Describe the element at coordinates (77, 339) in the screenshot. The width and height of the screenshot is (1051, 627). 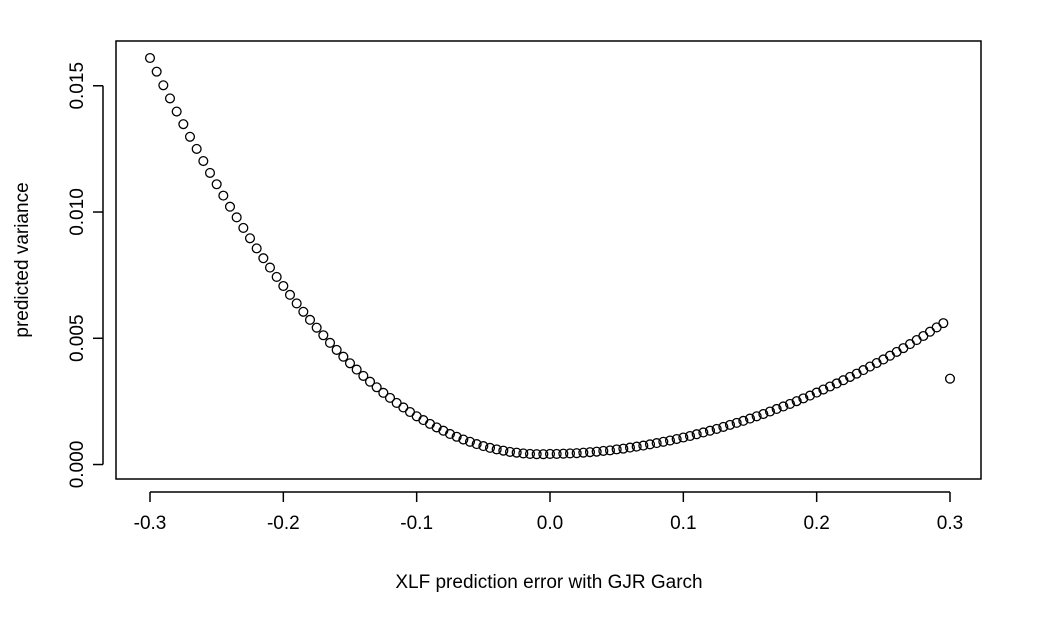
I see `y-tick-label: 0.005` at that location.